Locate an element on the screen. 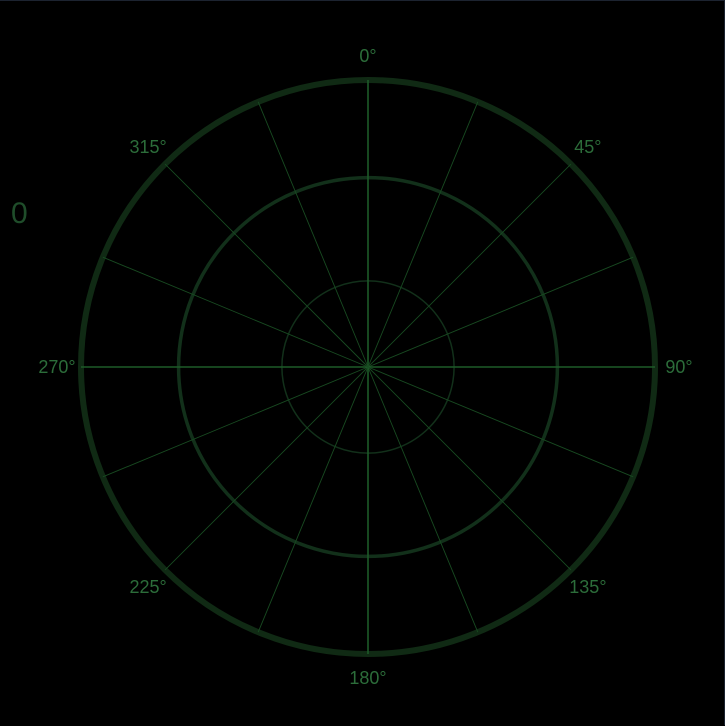 The width and height of the screenshot is (725, 726). bearing-label: 90° is located at coordinates (678, 367).